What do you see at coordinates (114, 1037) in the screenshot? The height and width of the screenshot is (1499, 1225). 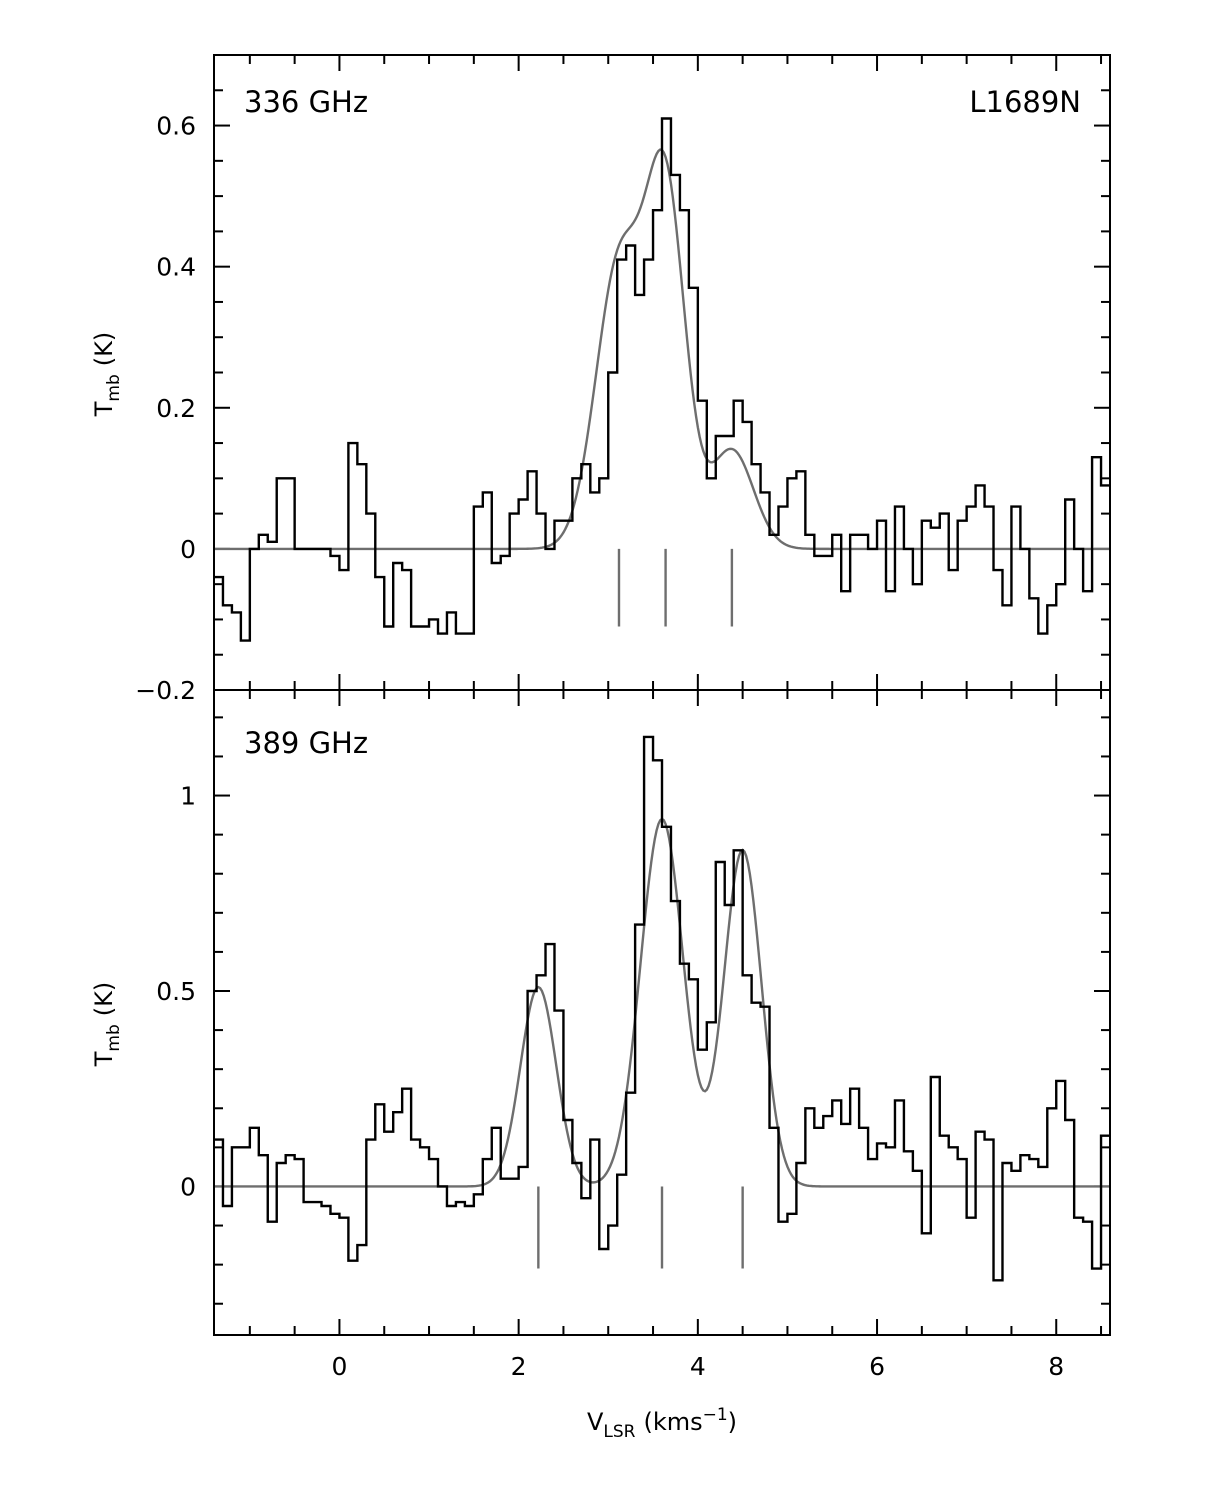 I see `bottom-ylabel-sub: mb` at bounding box center [114, 1037].